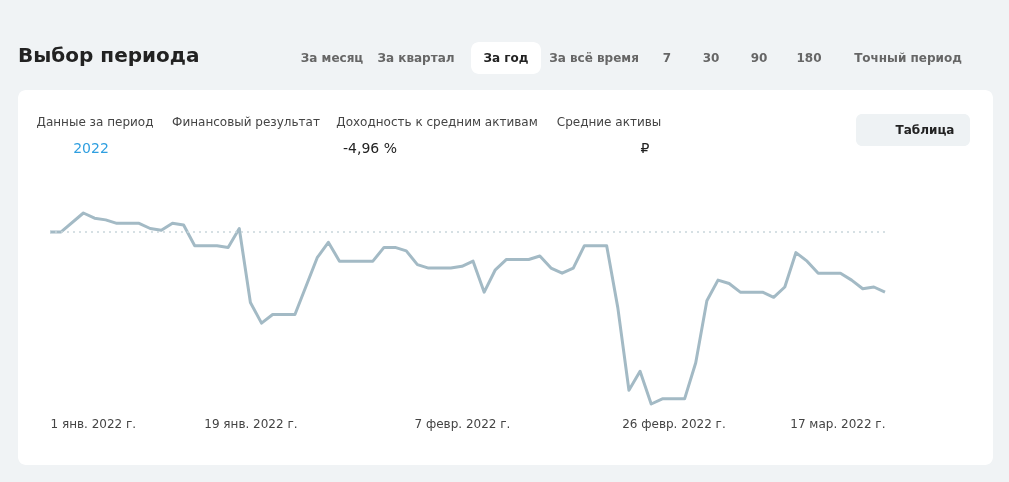 Image resolution: width=1009 pixels, height=482 pixels. What do you see at coordinates (109, 55) in the screenshot?
I see `chart-title: Выбор периода` at bounding box center [109, 55].